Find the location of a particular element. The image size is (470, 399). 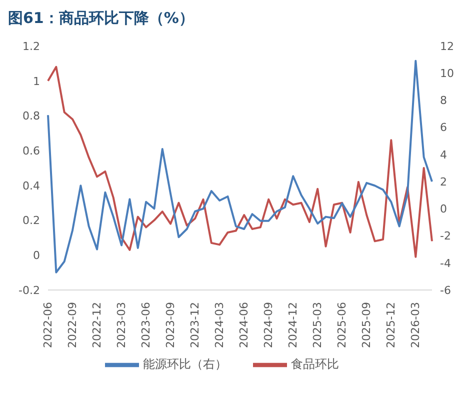

y2-tick-label: 0 is located at coordinates (443, 209).